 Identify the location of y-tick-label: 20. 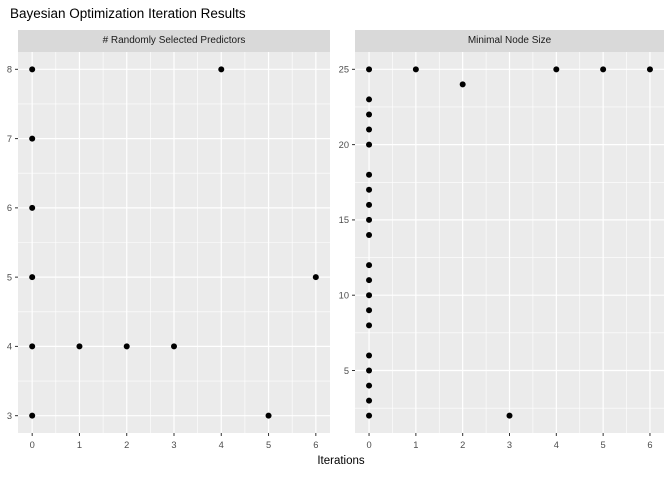
(344, 145).